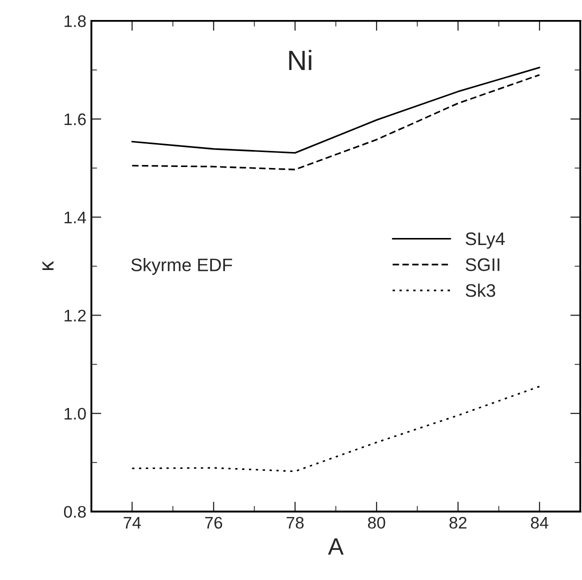  I want to click on annotation: Skyrme EDF, so click(181, 266).